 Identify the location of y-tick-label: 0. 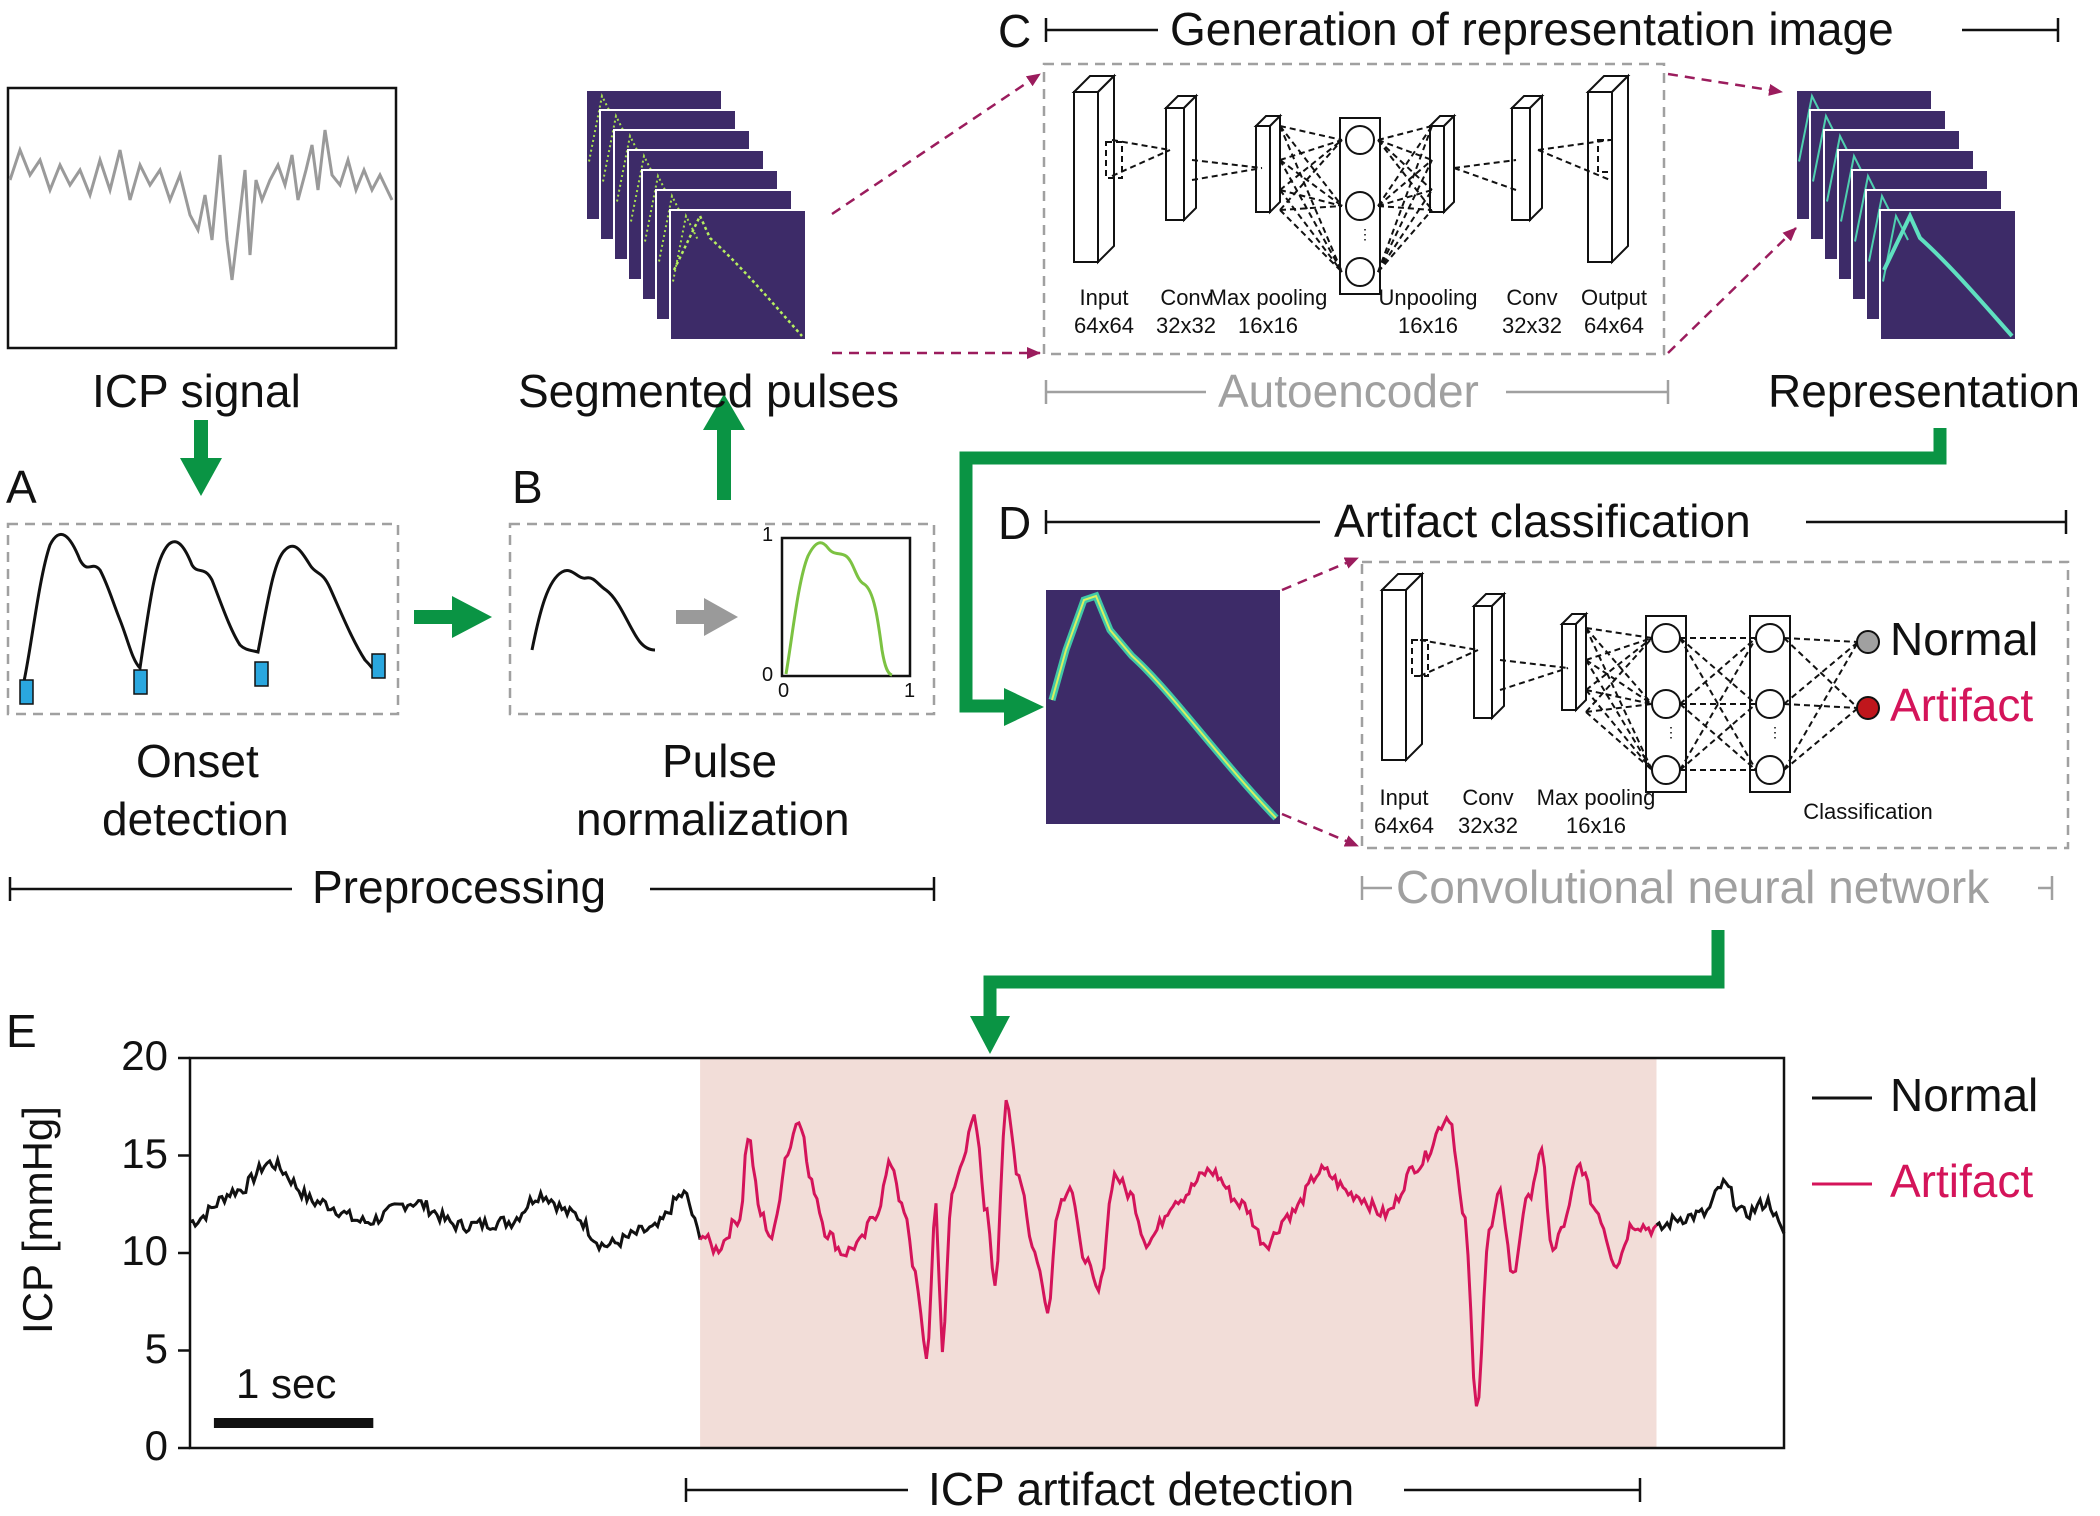
(156, 1445).